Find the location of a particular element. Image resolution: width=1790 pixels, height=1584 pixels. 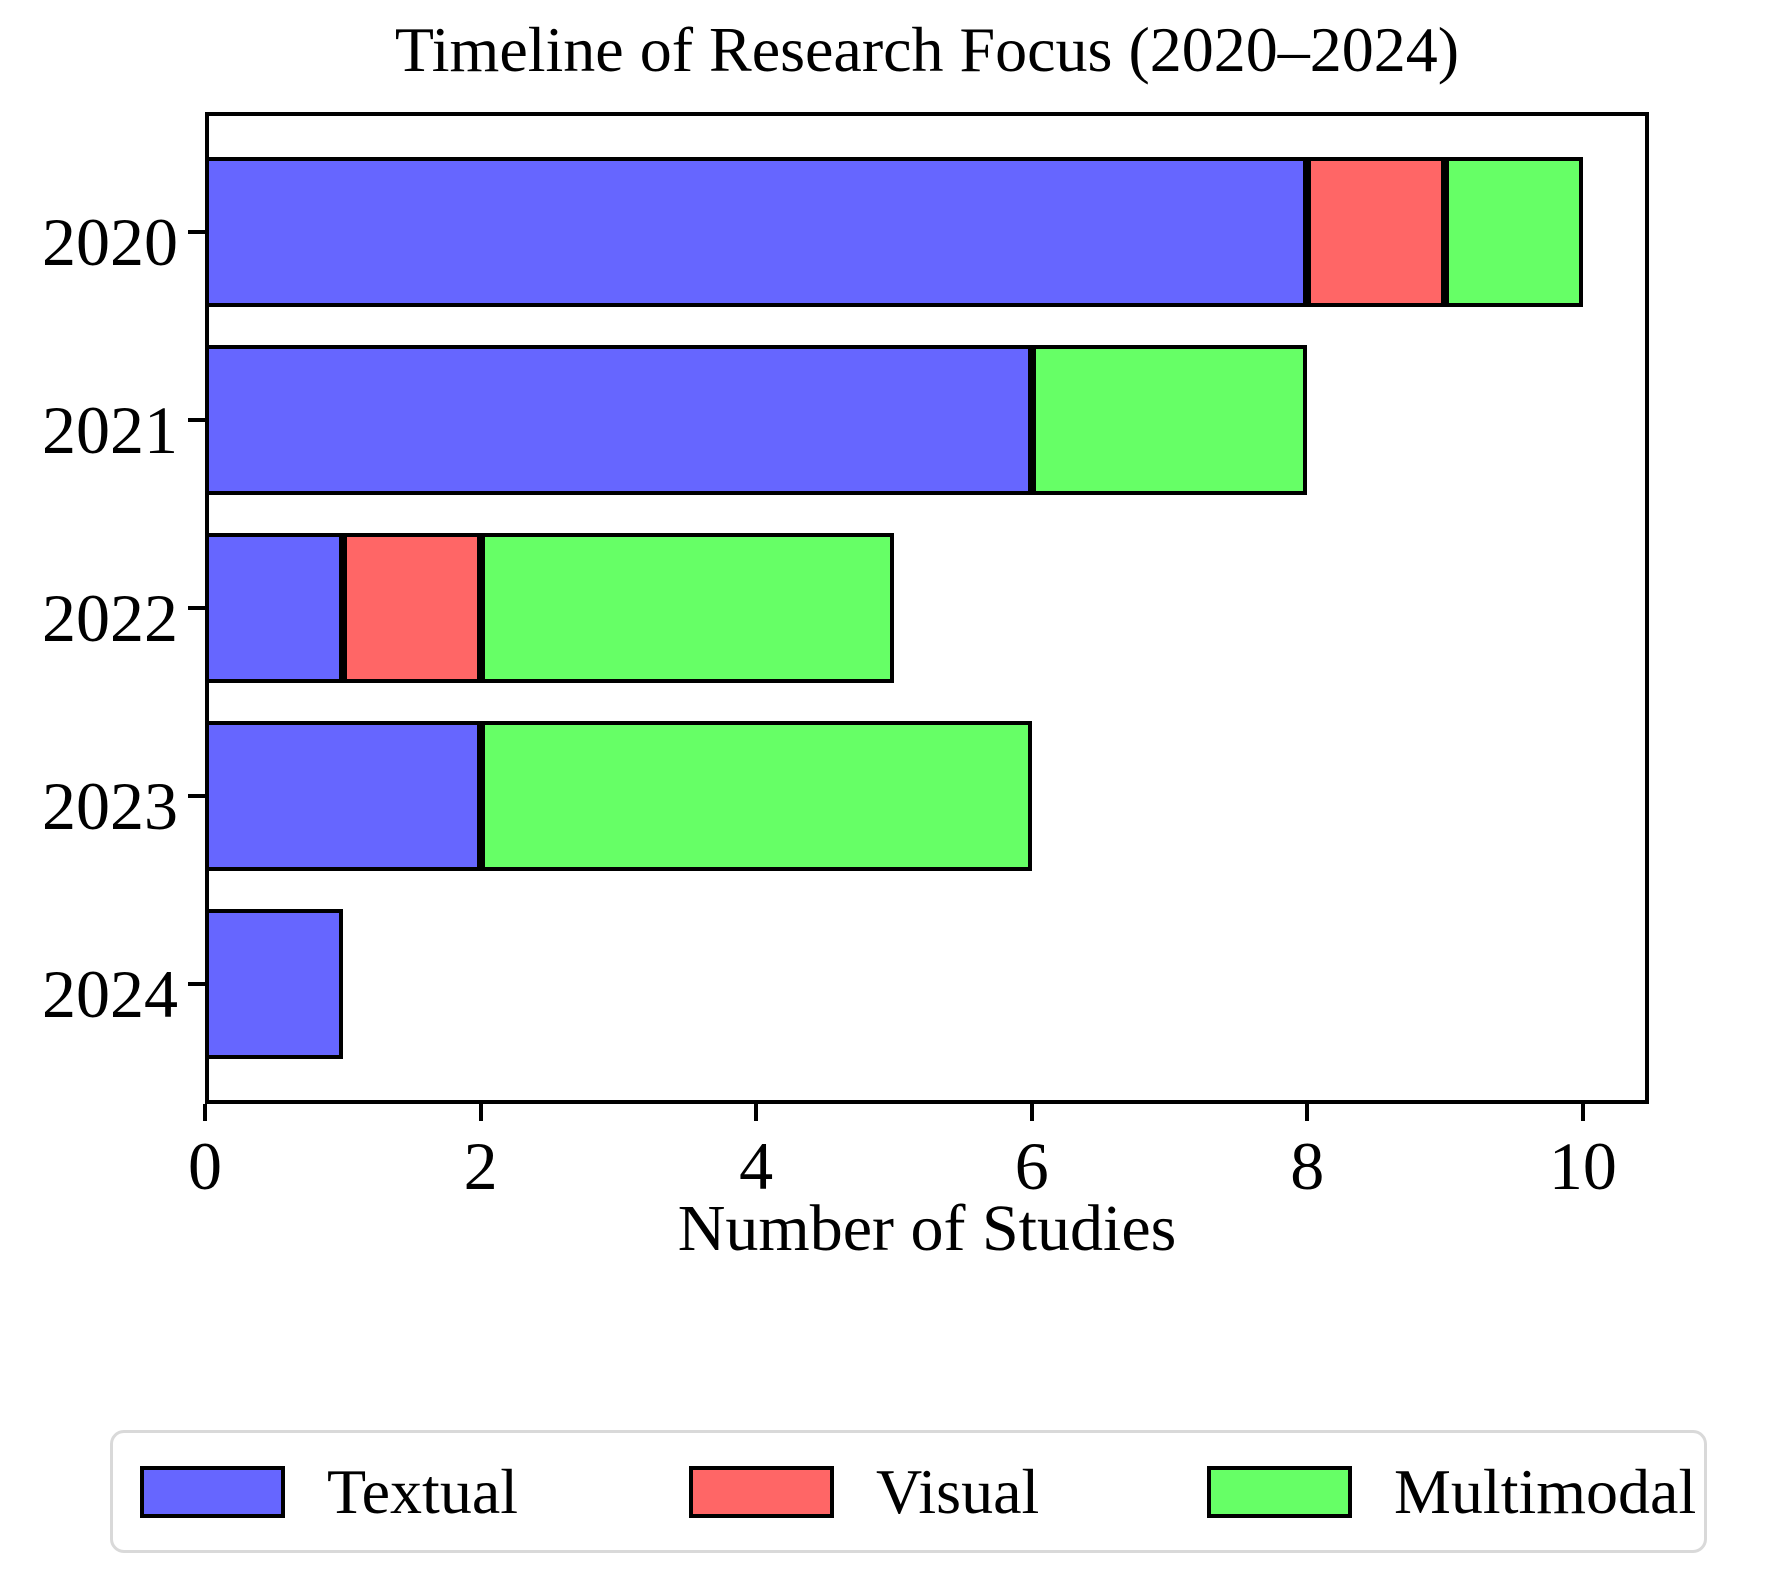

bar-segment-multimodal-2021 is located at coordinates (1169, 420).